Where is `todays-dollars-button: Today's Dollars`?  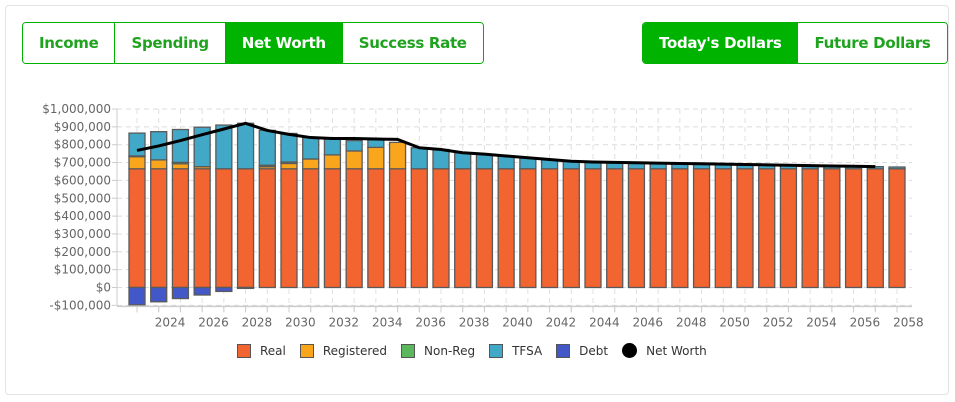 todays-dollars-button: Today's Dollars is located at coordinates (720, 43).